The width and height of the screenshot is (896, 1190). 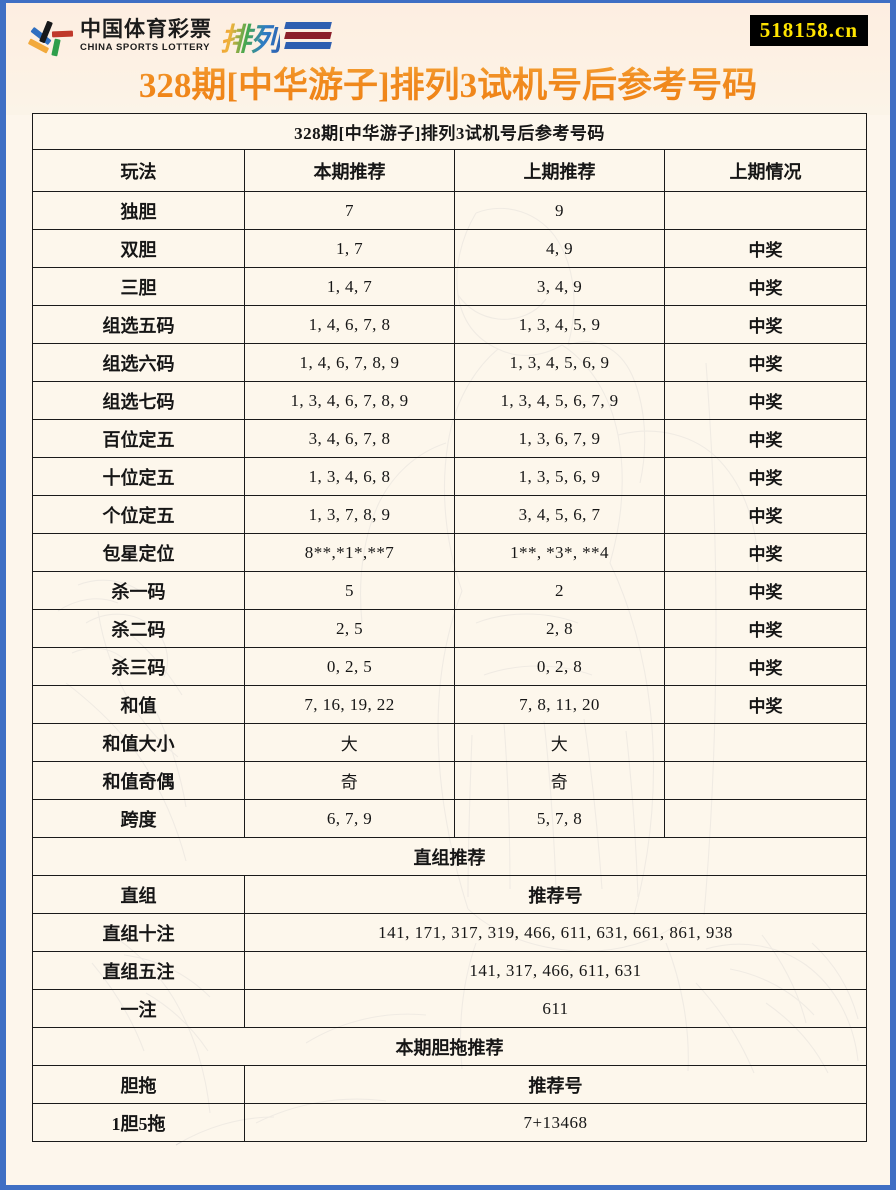 I want to click on row-label: 组选五码, so click(x=138, y=324).